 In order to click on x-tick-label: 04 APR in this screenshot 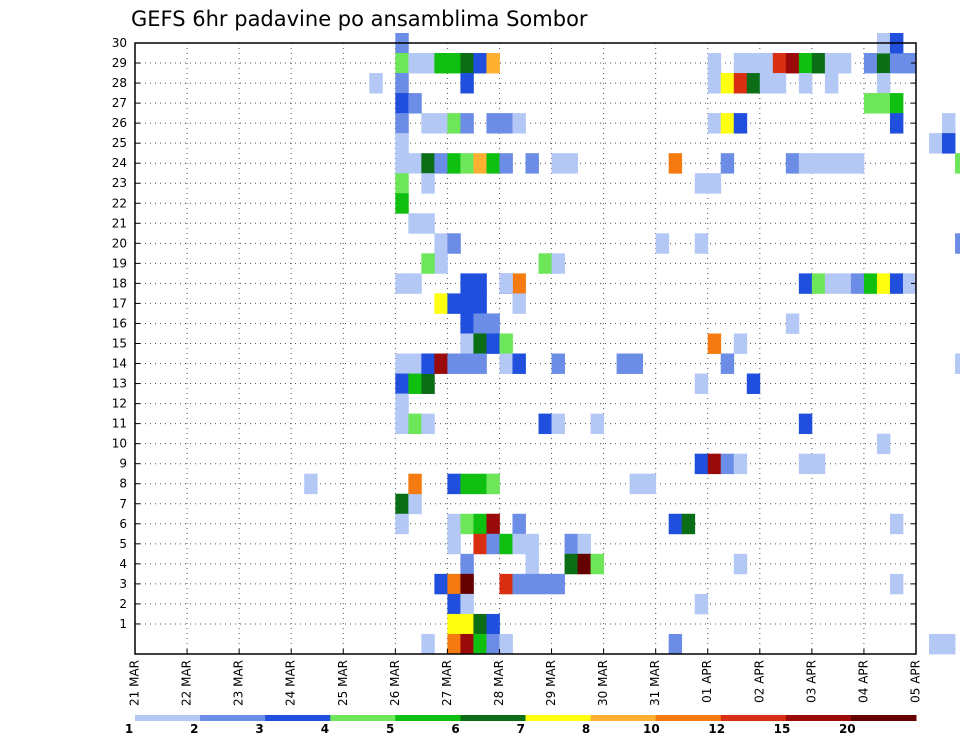, I will do `click(863, 681)`.